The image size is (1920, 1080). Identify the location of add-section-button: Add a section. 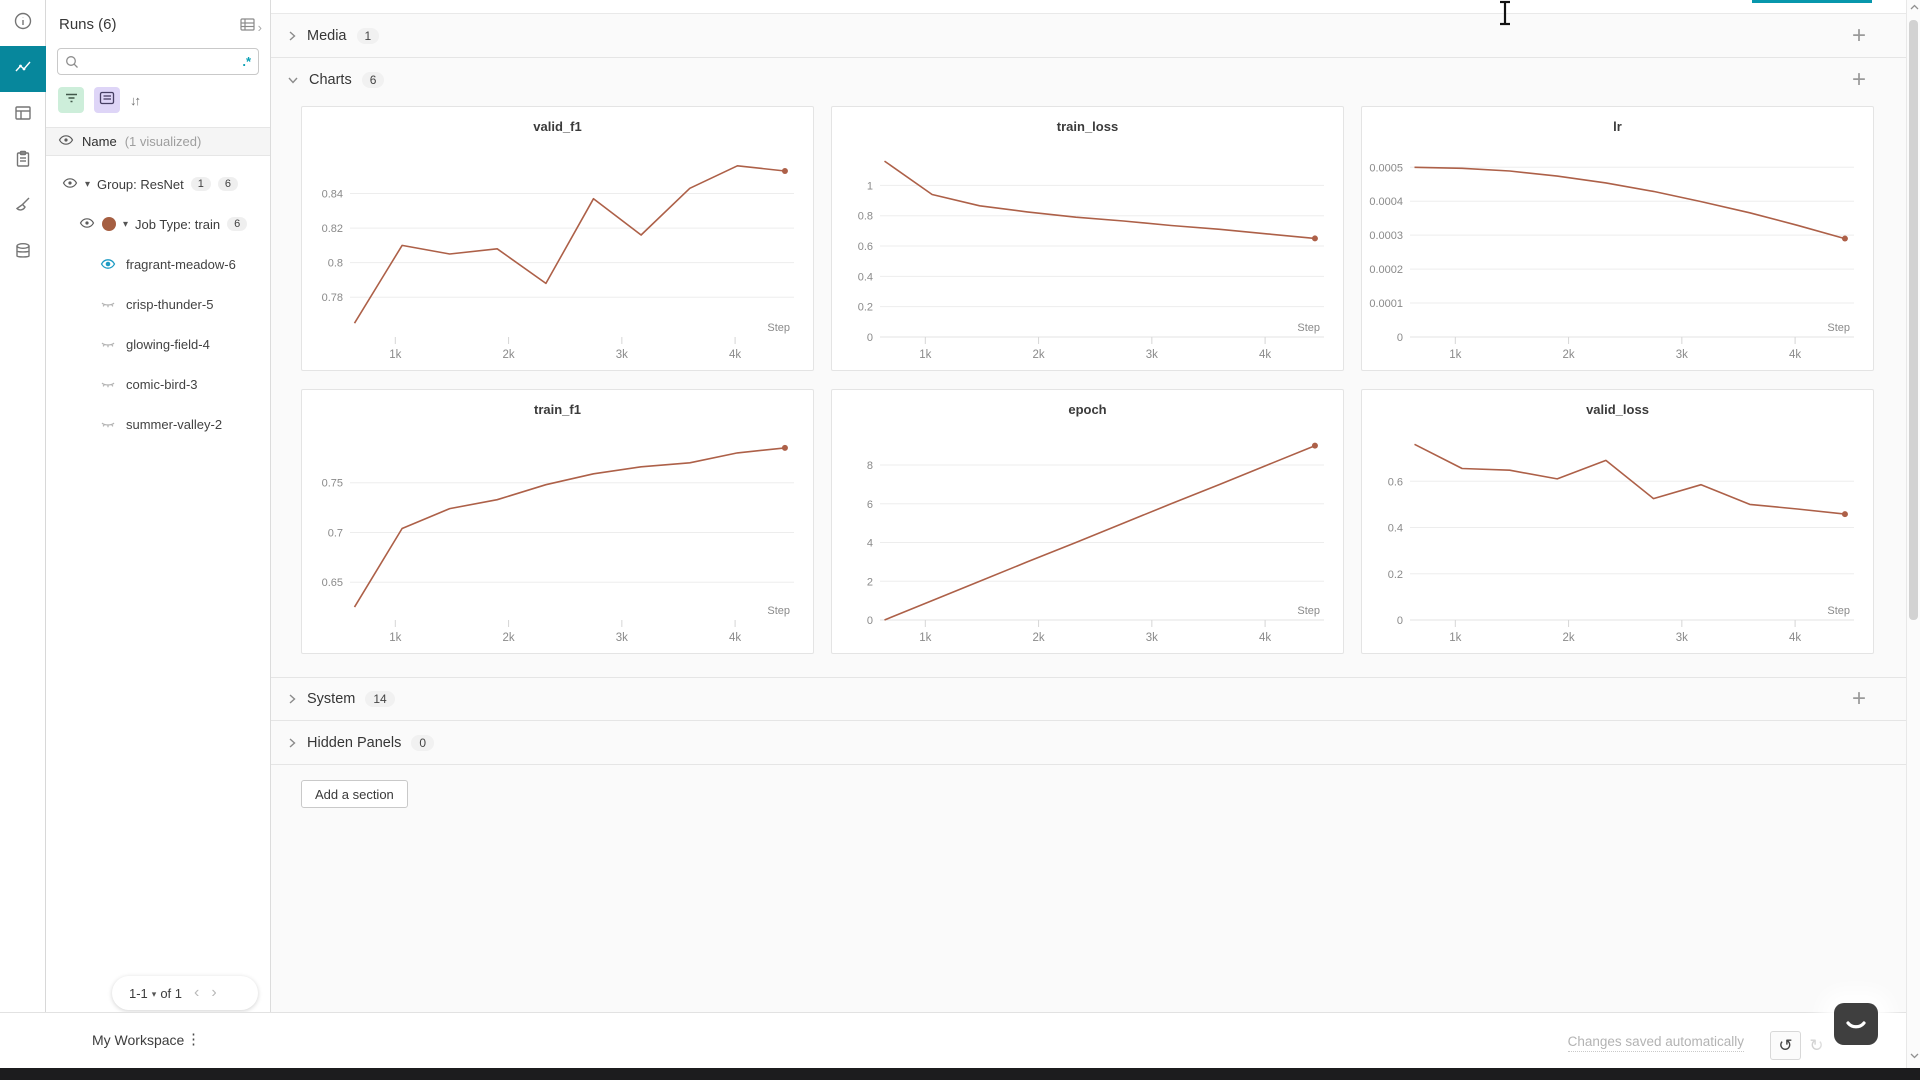
(354, 794).